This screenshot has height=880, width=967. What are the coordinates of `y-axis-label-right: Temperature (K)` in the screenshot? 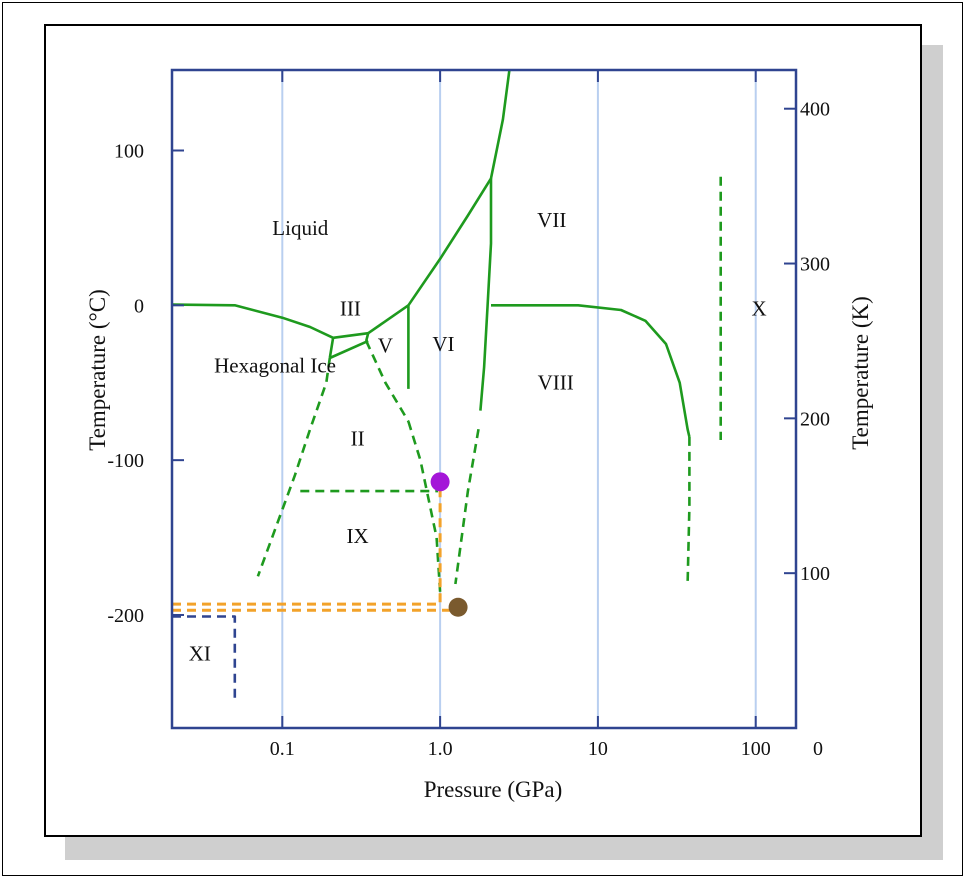 It's located at (860, 373).